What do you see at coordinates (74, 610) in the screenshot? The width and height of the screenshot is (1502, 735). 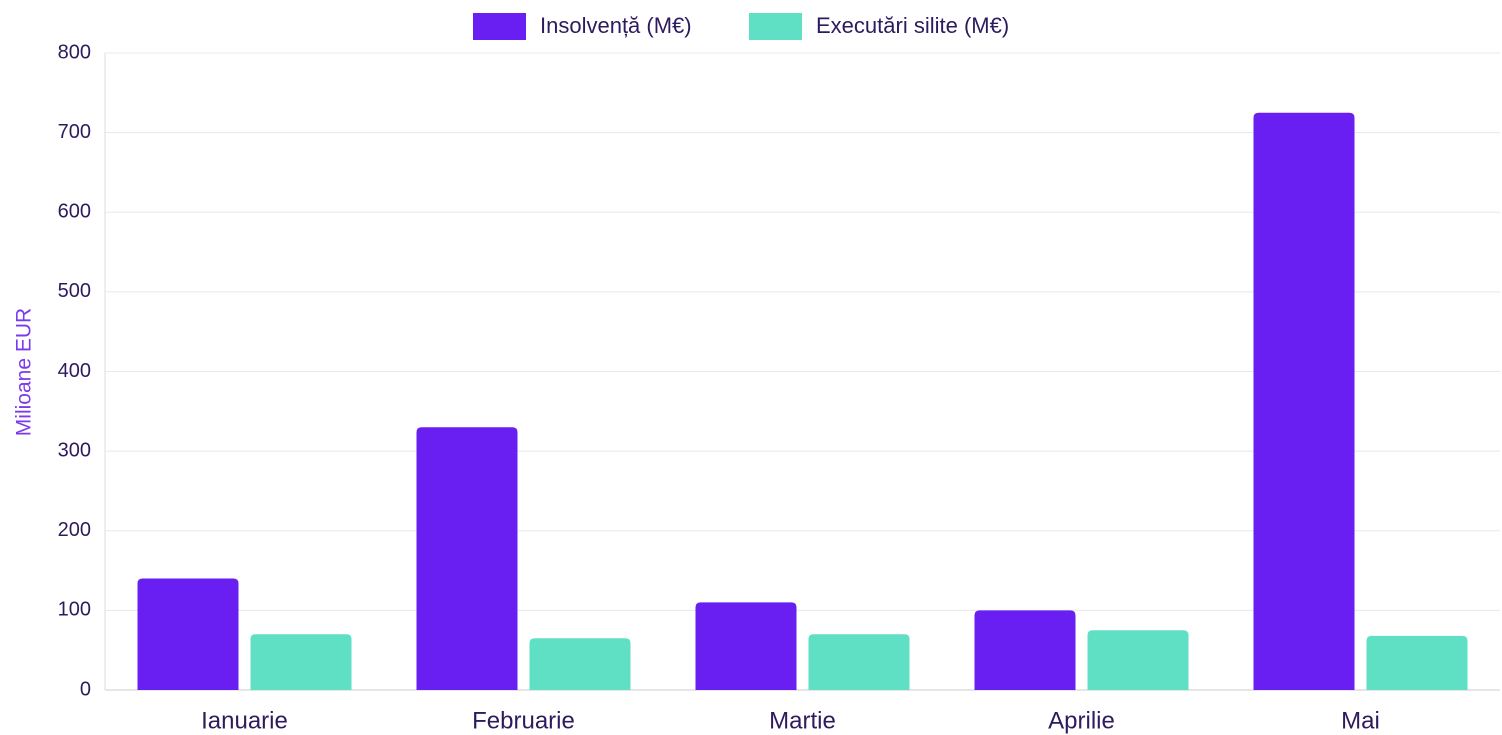 I see `y-tick-label: 100` at bounding box center [74, 610].